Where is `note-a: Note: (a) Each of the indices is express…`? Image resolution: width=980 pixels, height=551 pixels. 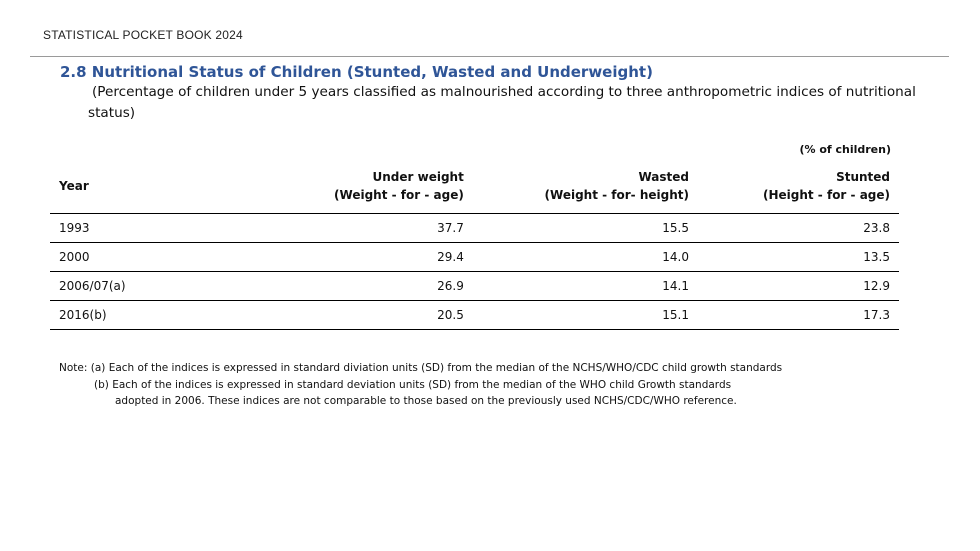 note-a: Note: (a) Each of the indices is express… is located at coordinates (421, 368).